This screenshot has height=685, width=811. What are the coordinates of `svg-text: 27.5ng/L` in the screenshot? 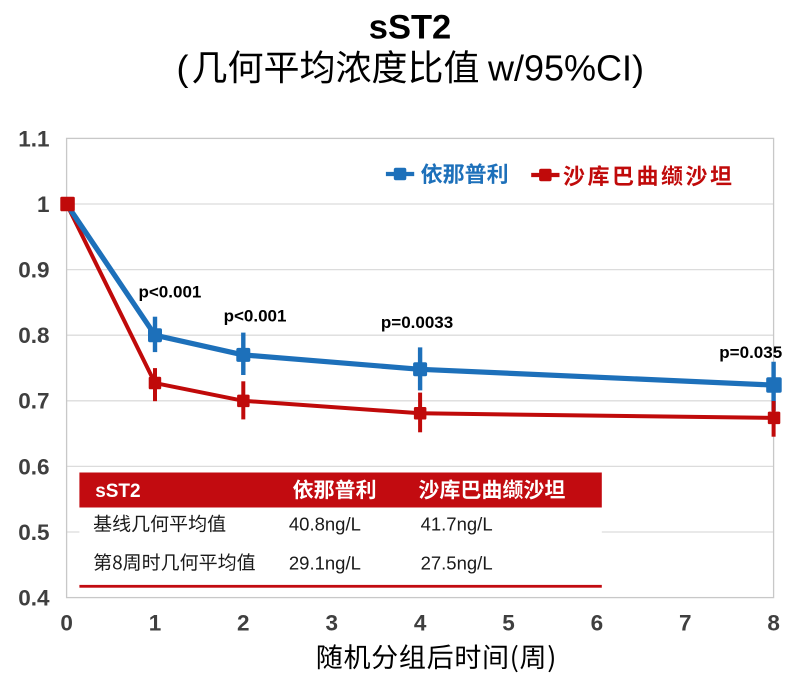 It's located at (457, 562).